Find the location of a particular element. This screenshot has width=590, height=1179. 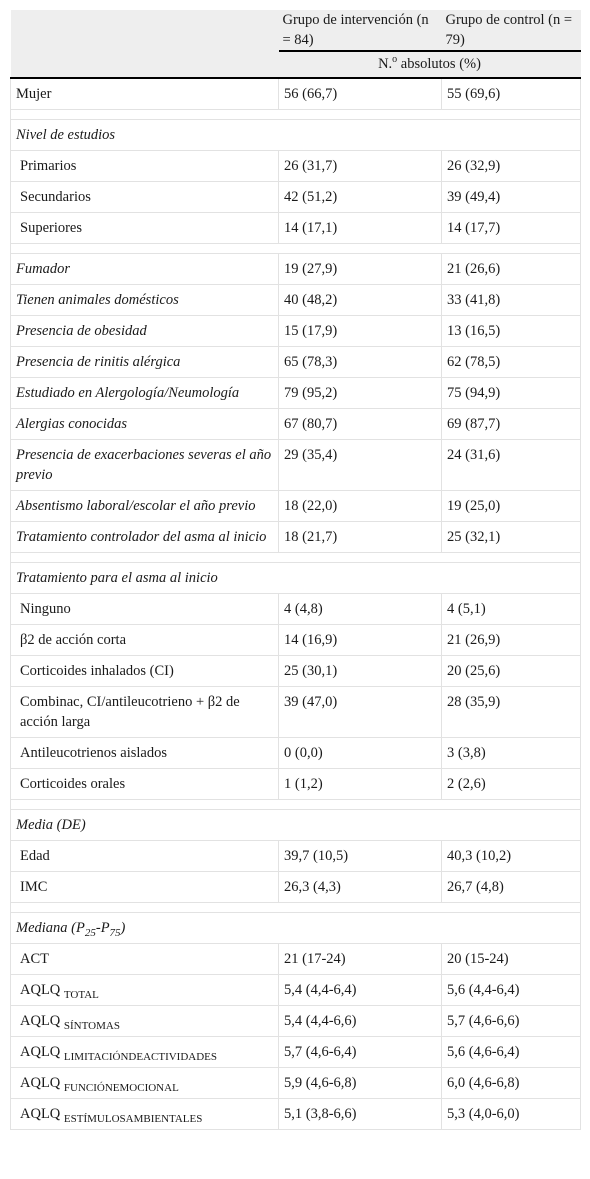

section-label: Mediana (P25-P75) is located at coordinates (295, 928).